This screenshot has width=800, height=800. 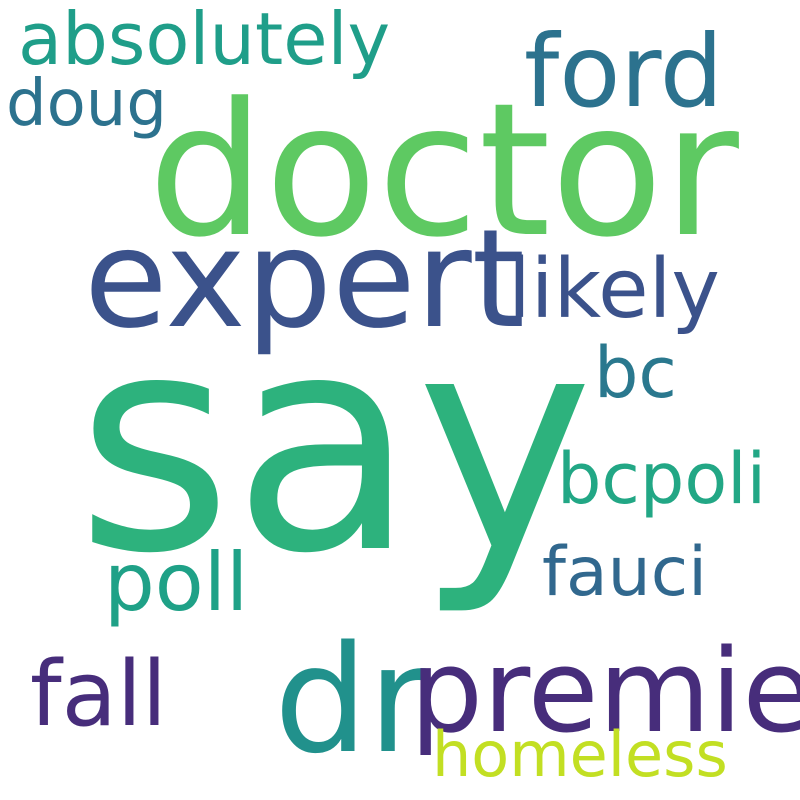 I want to click on word-premier: premier, so click(x=605, y=692).